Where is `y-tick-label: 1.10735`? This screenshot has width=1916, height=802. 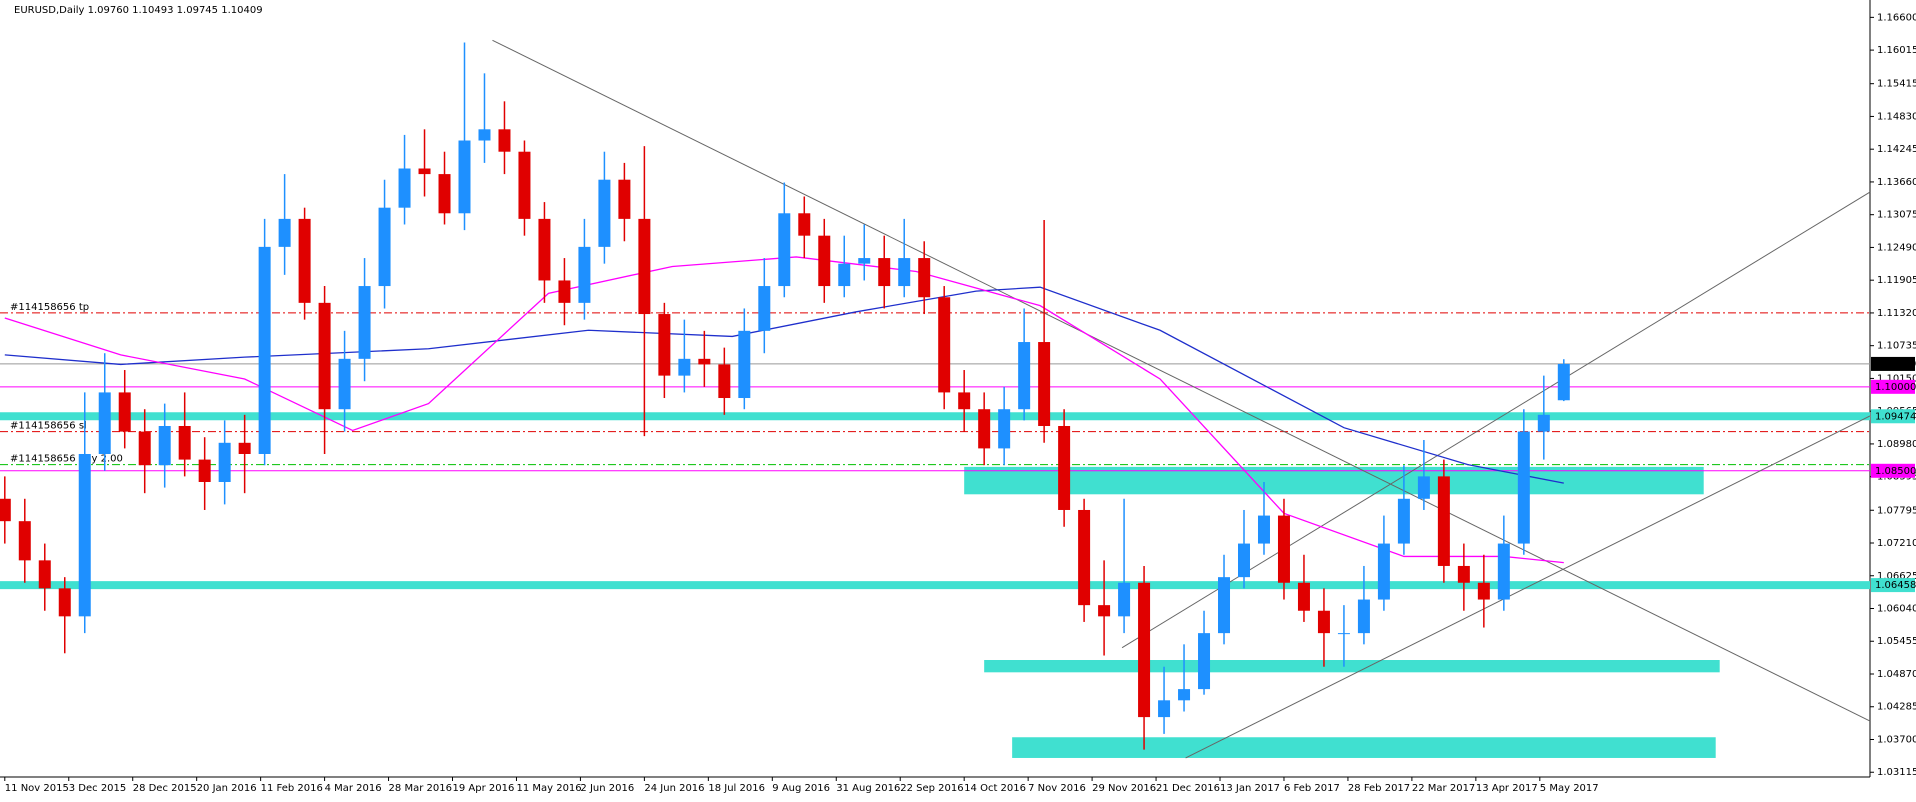
y-tick-label: 1.10735 is located at coordinates (1896, 346).